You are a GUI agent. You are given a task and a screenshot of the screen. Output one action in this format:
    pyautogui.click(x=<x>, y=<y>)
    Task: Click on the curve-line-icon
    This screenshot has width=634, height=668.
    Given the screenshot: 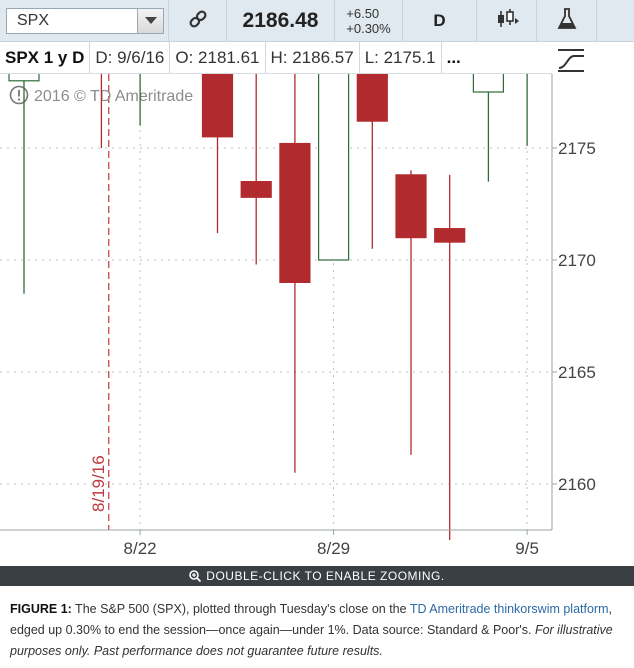 What is the action you would take?
    pyautogui.click(x=571, y=63)
    